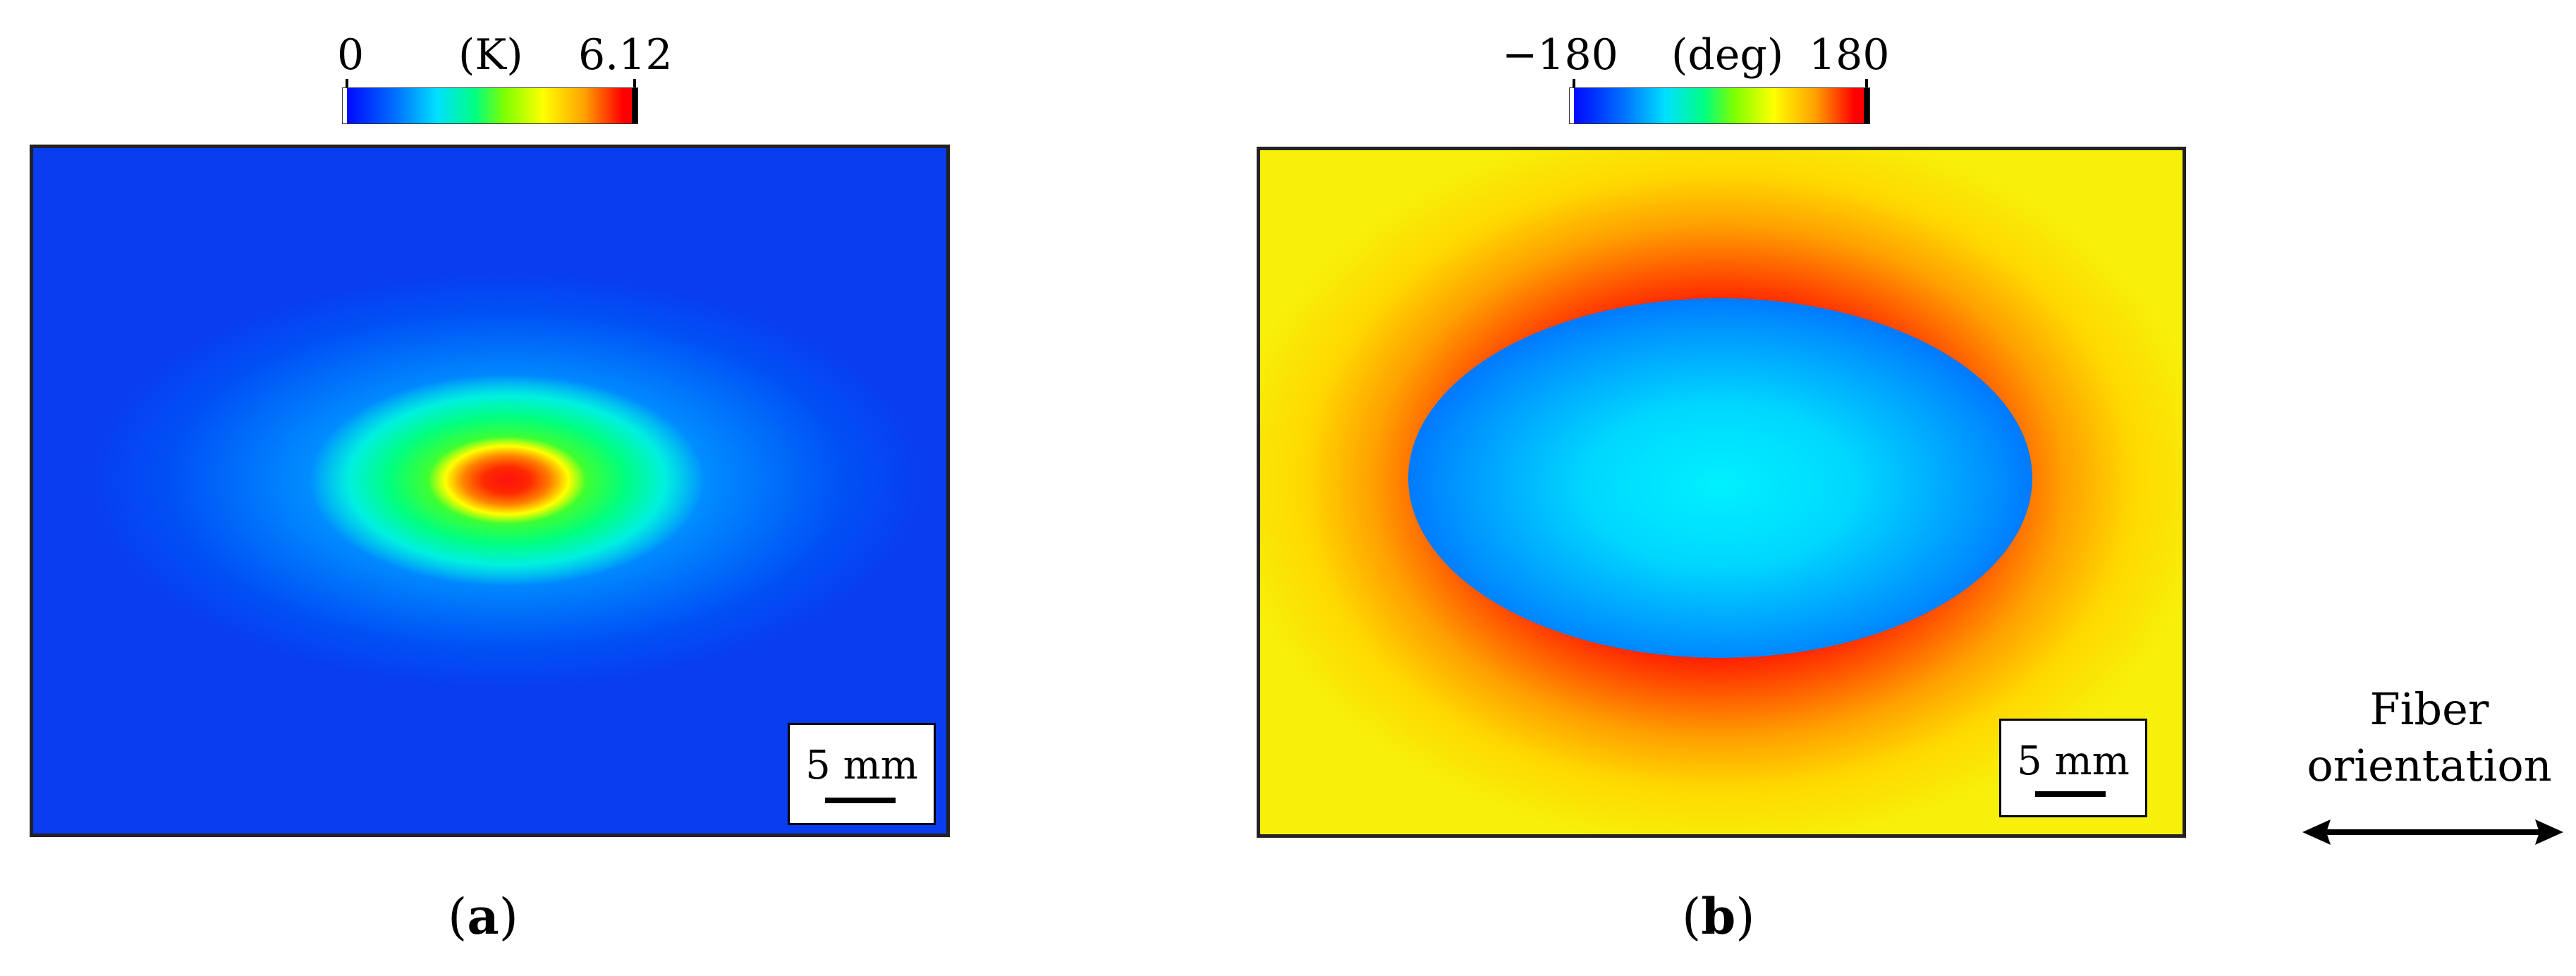  I want to click on scale-bar-a, so click(861, 800).